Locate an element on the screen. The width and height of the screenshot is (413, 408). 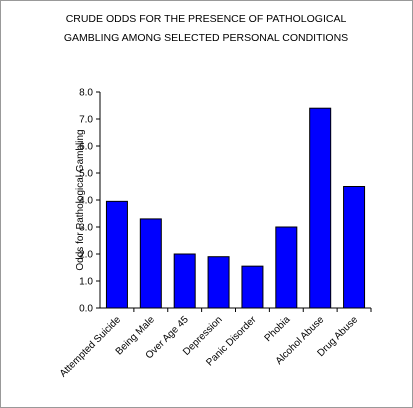
y-tick-label: 5.0 is located at coordinates (86, 174).